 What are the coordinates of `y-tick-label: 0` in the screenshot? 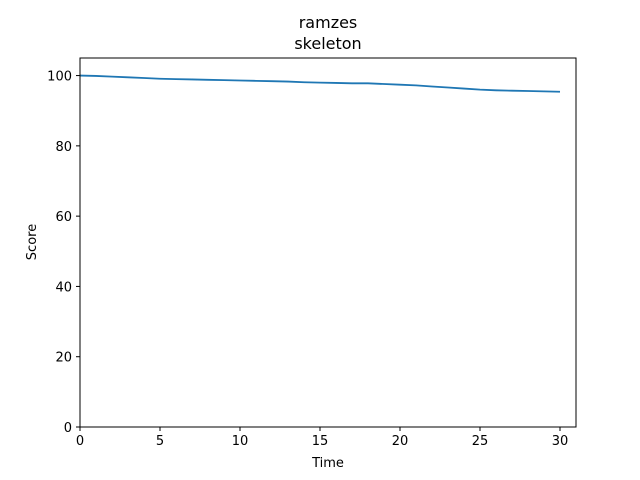 It's located at (68, 428).